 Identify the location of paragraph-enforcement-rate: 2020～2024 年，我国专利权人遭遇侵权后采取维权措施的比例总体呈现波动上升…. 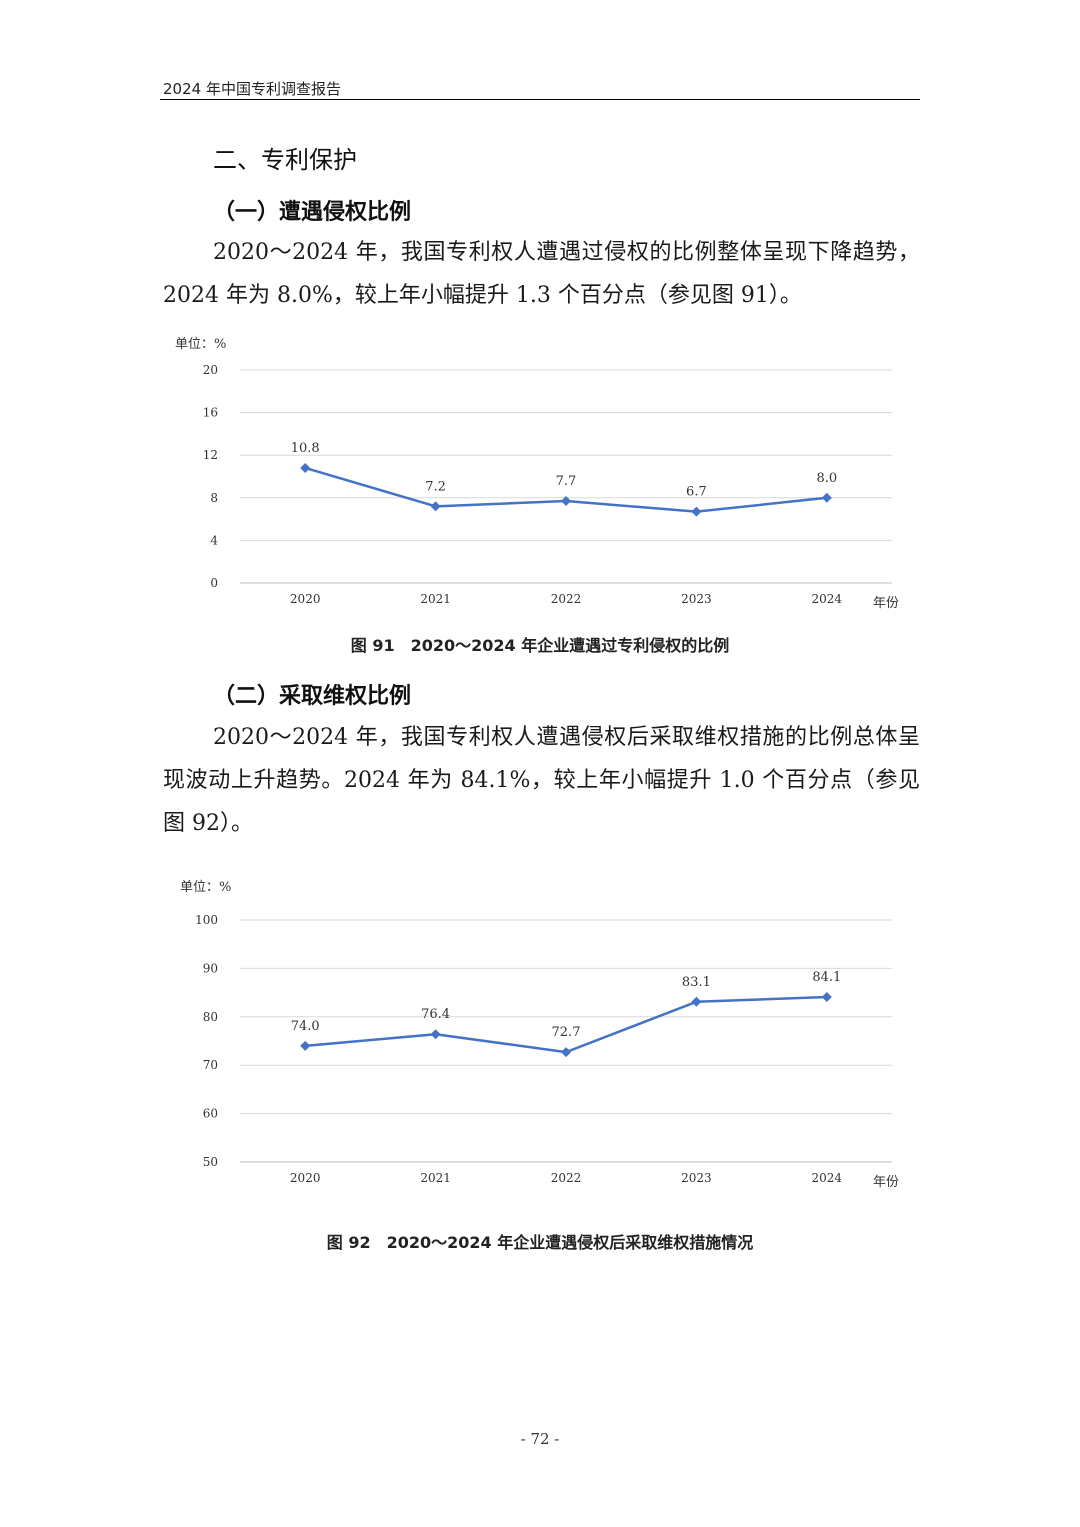
(541, 780).